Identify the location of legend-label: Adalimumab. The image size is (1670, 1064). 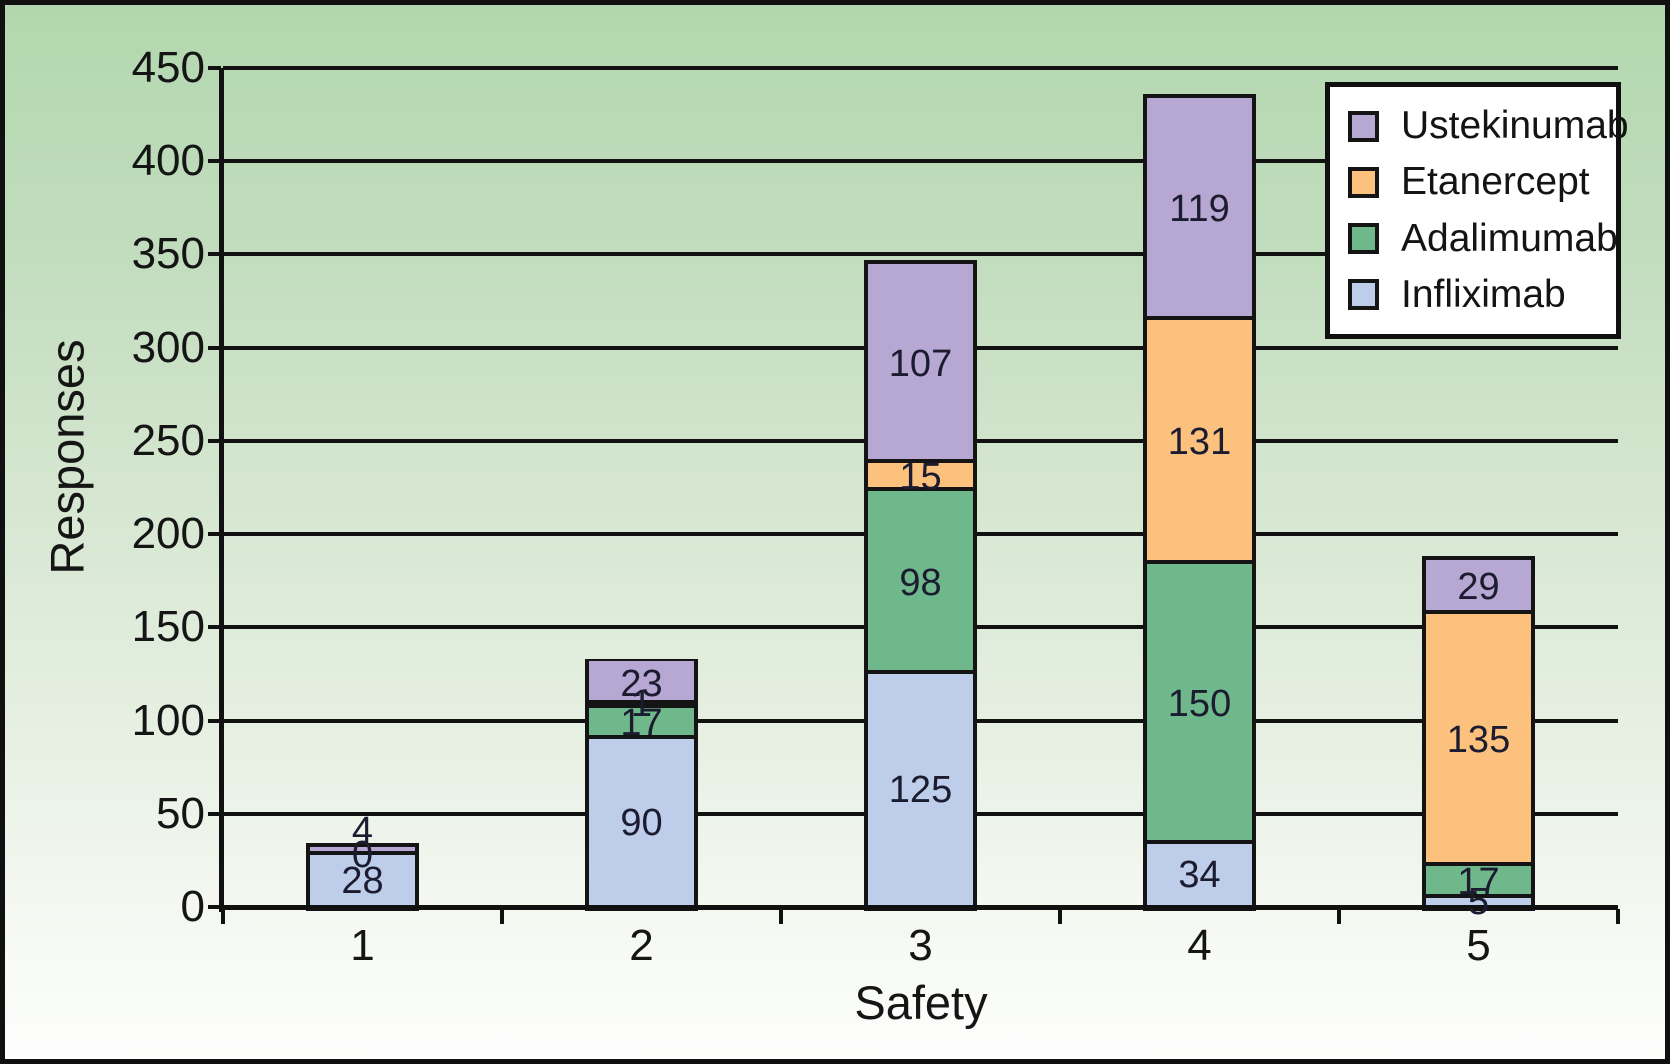
(1509, 238).